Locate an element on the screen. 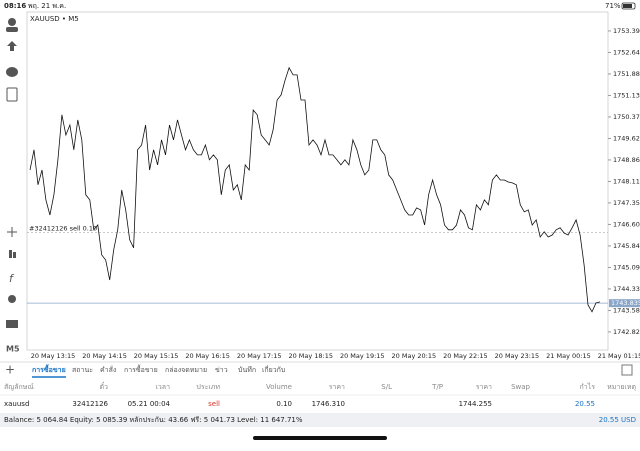 This screenshot has height=451, width=640. column-header: สัญลักษณ์ is located at coordinates (19, 387).